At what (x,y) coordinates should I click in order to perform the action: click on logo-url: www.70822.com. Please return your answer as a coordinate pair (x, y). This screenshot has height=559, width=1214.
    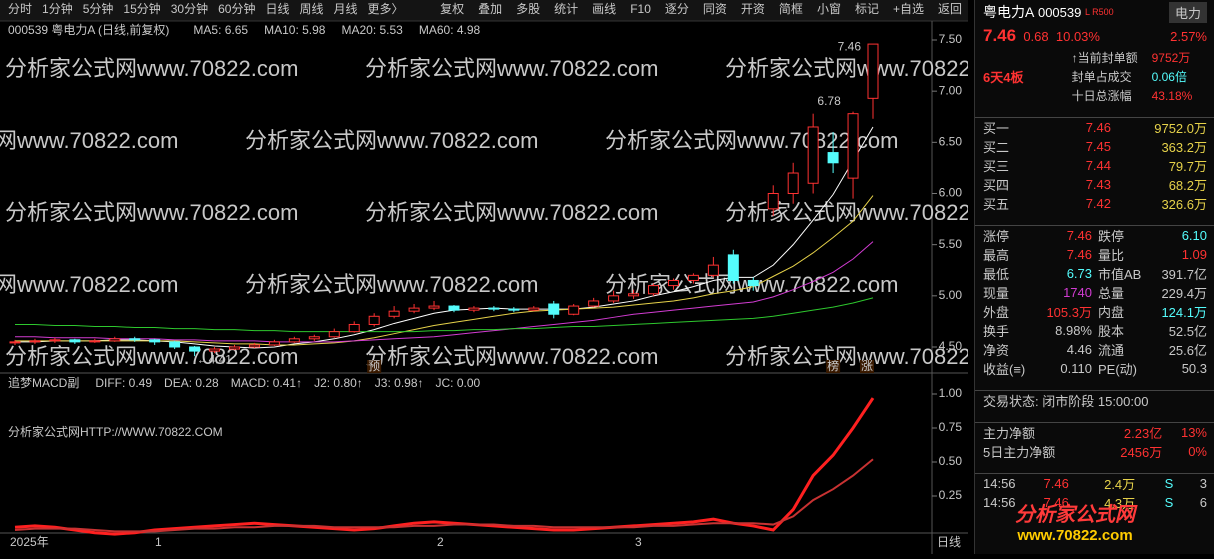
    Looking at the image, I should click on (1075, 535).